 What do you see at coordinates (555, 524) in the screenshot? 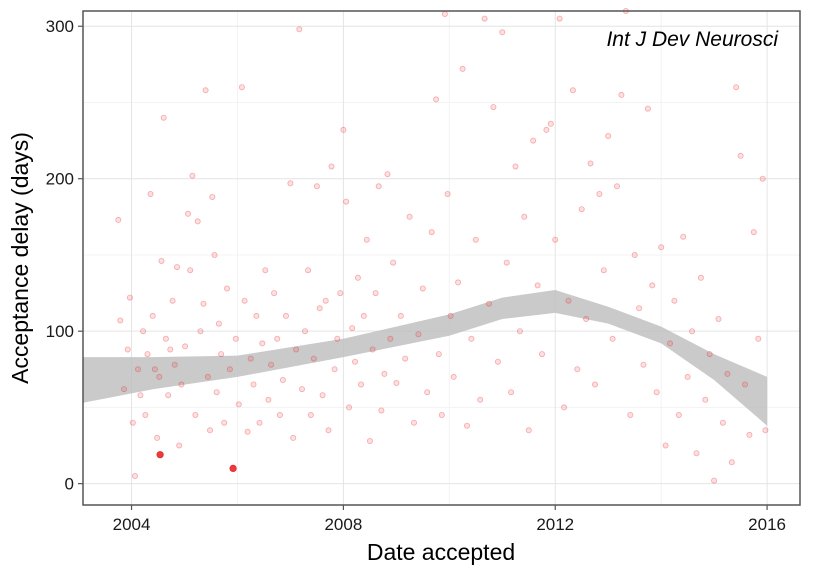
I see `x-tick-label: 2012` at bounding box center [555, 524].